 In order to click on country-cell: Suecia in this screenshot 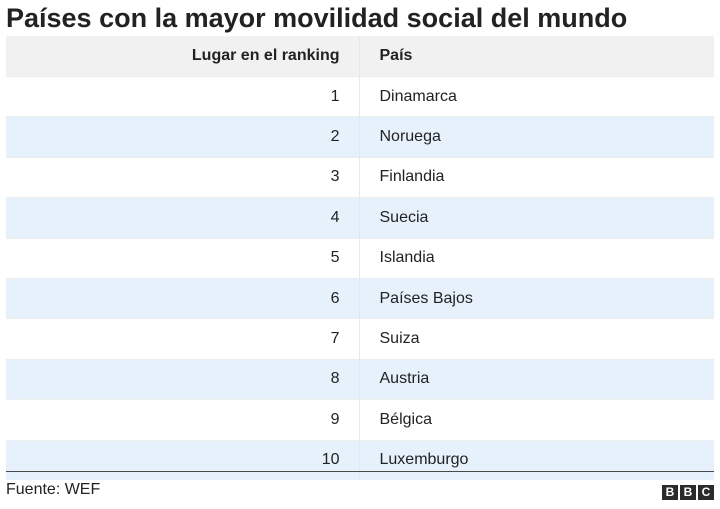, I will do `click(536, 218)`.